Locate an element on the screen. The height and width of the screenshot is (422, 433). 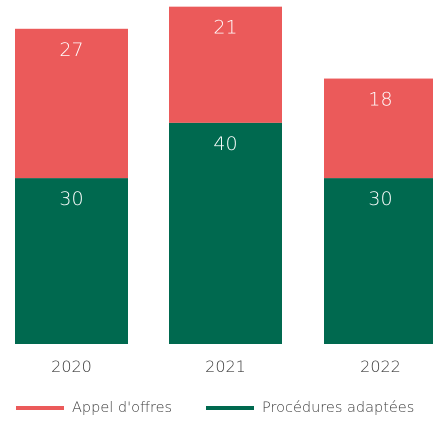
data-label-procedures-adaptees-2021: 40 is located at coordinates (225, 144).